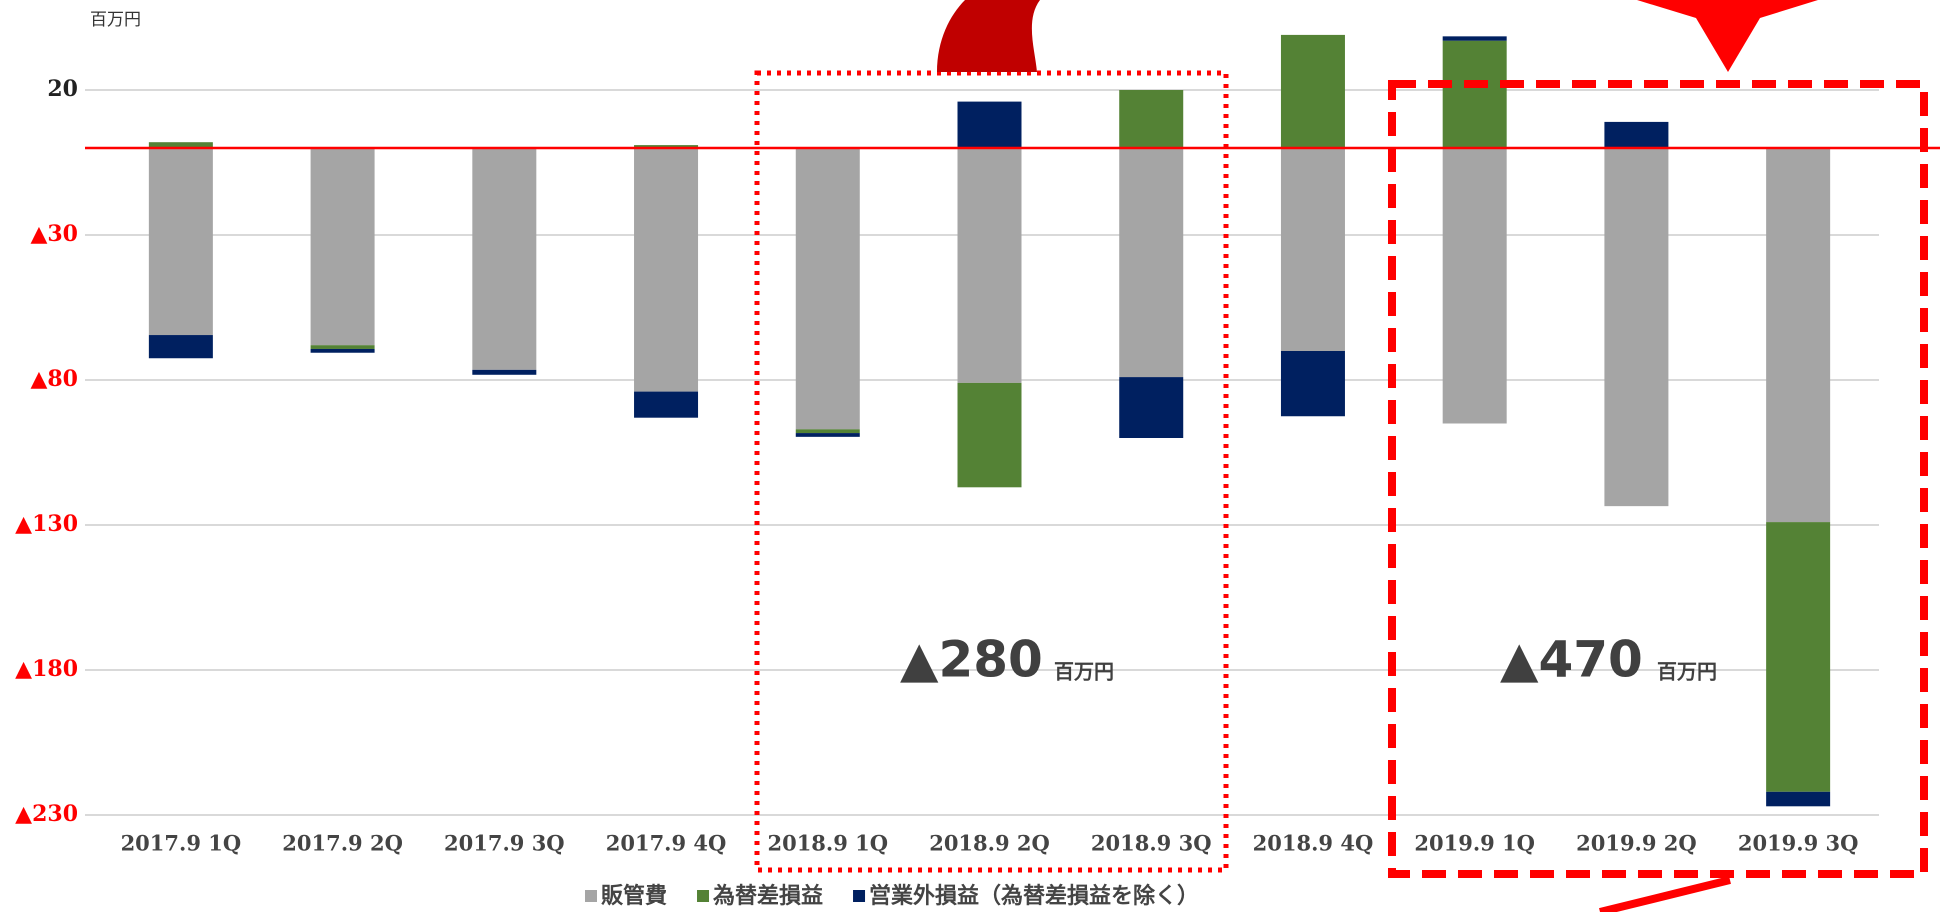  Describe the element at coordinates (1151, 843) in the screenshot. I see `x-tick-label: 2018.9 3Q` at that location.